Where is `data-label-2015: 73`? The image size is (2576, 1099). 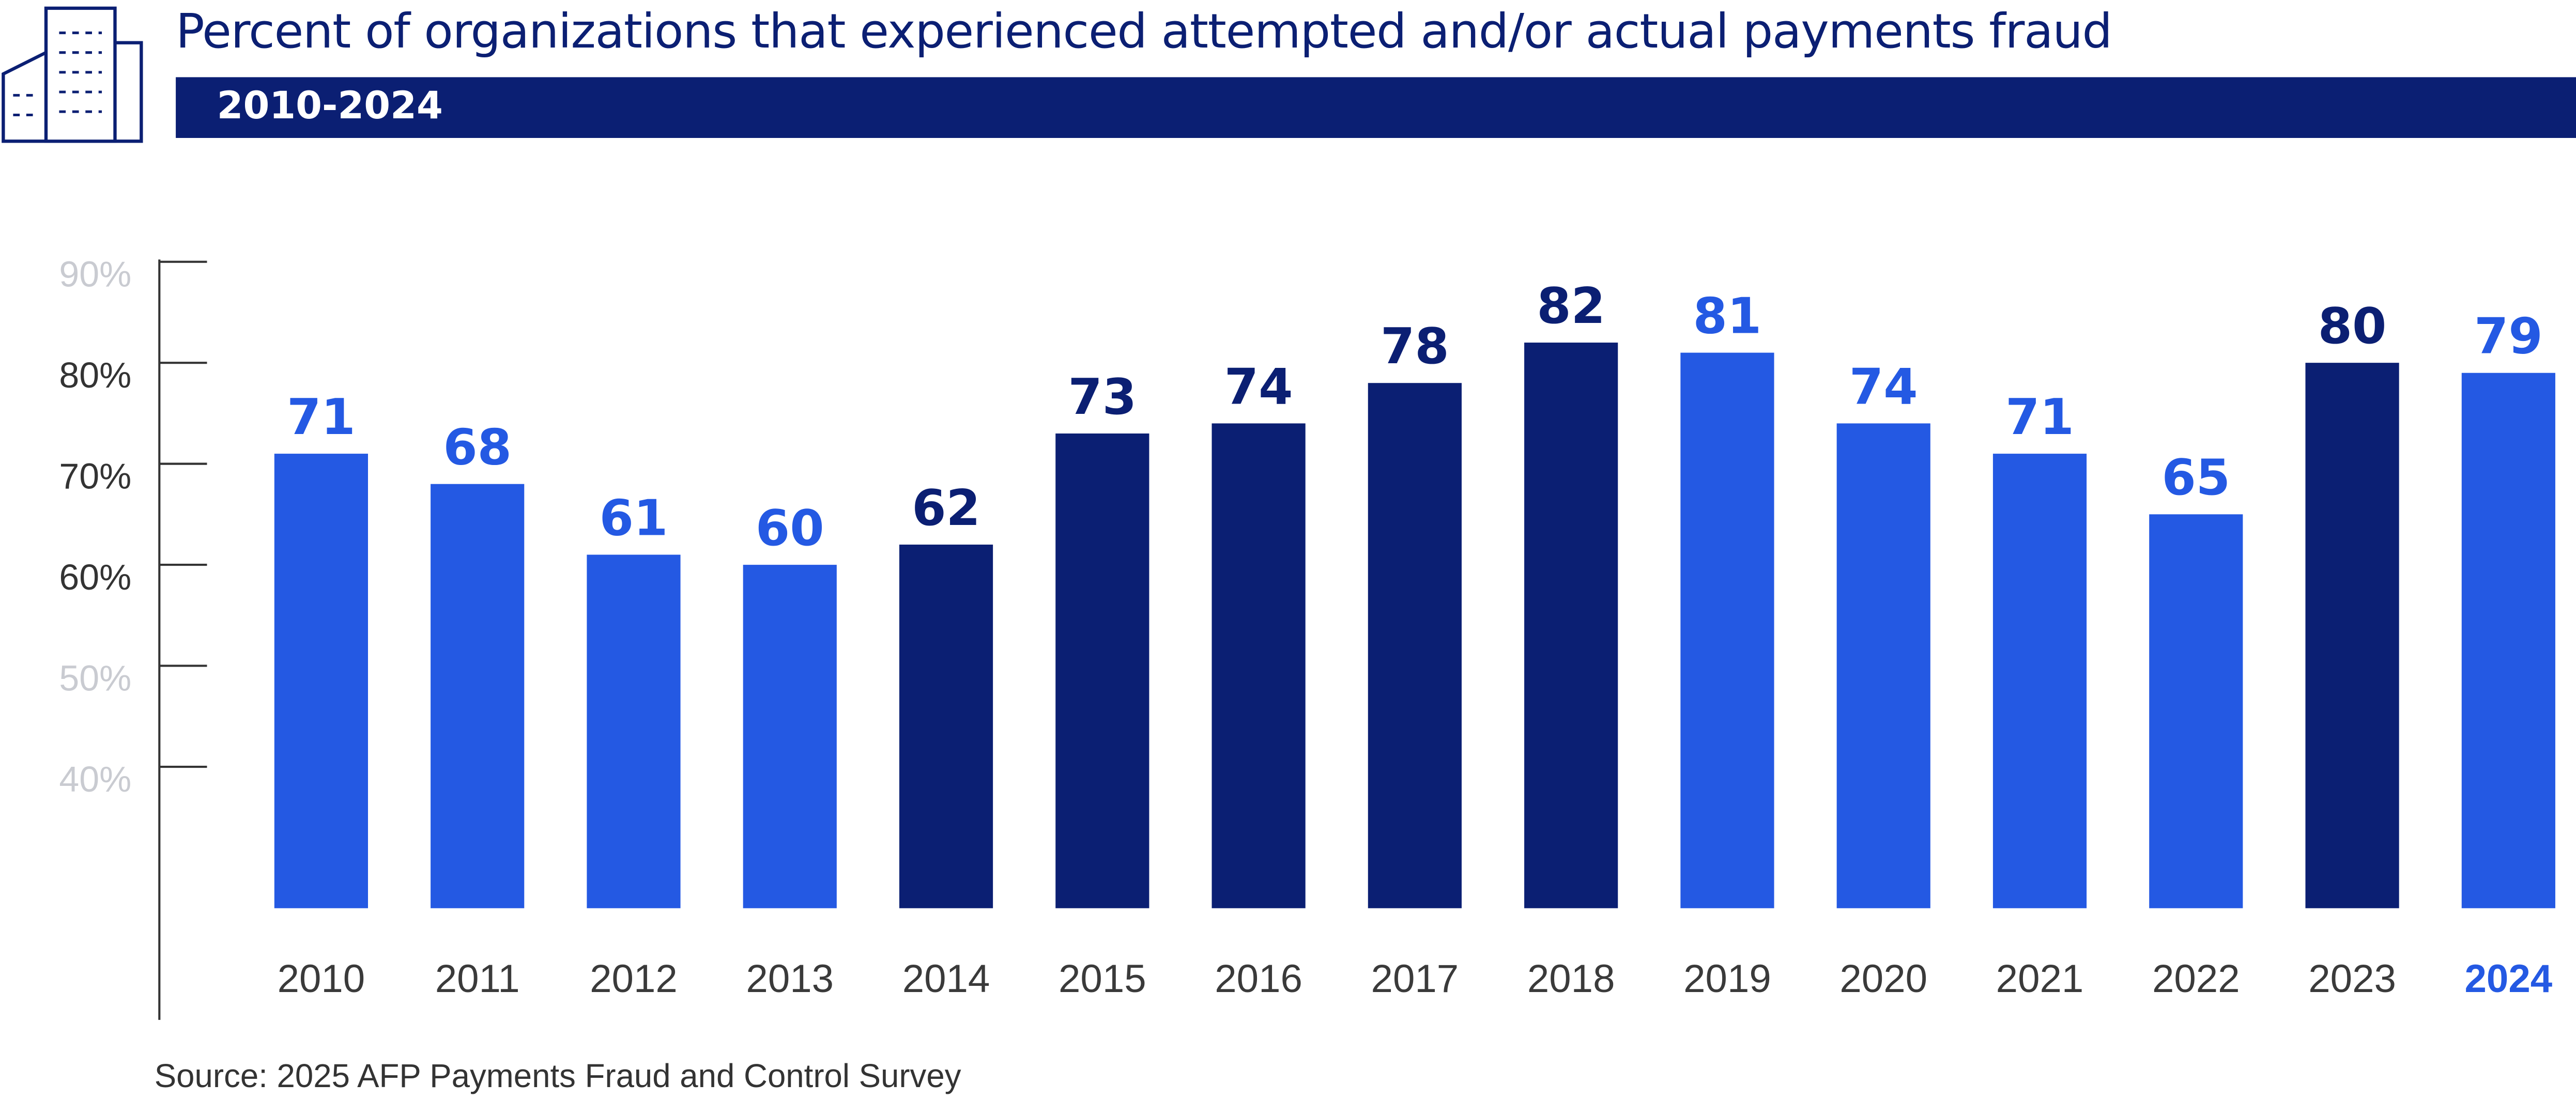 data-label-2015: 73 is located at coordinates (1102, 397).